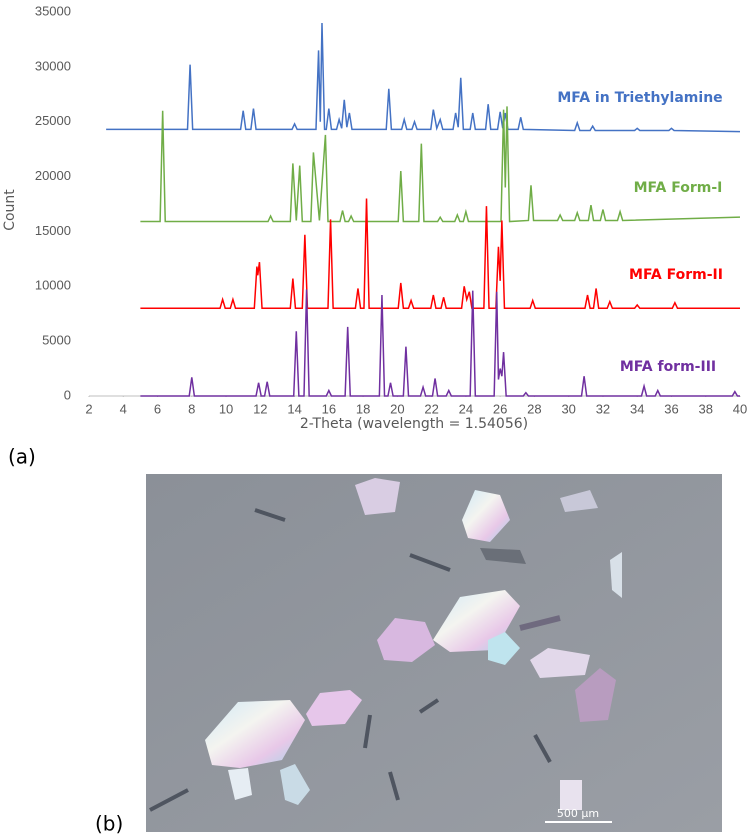  I want to click on y-tick-label: 20000, so click(53, 175).